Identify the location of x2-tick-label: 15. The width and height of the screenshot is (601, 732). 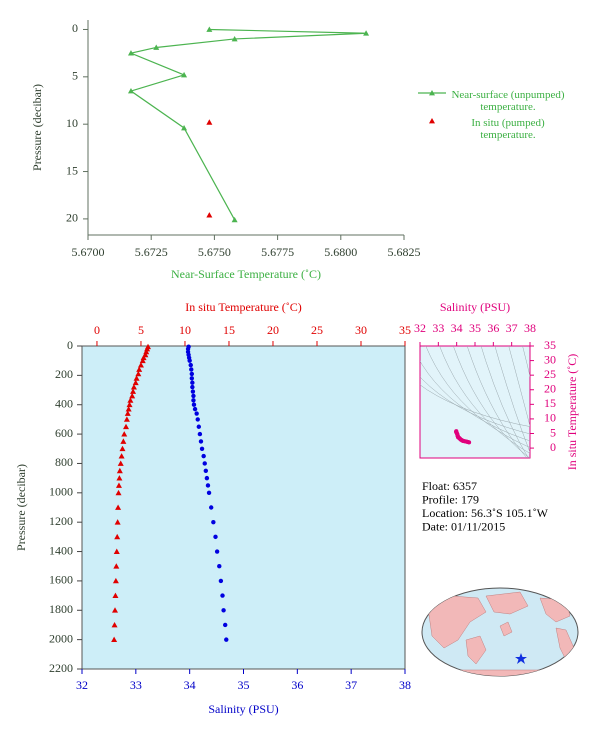
(229, 330).